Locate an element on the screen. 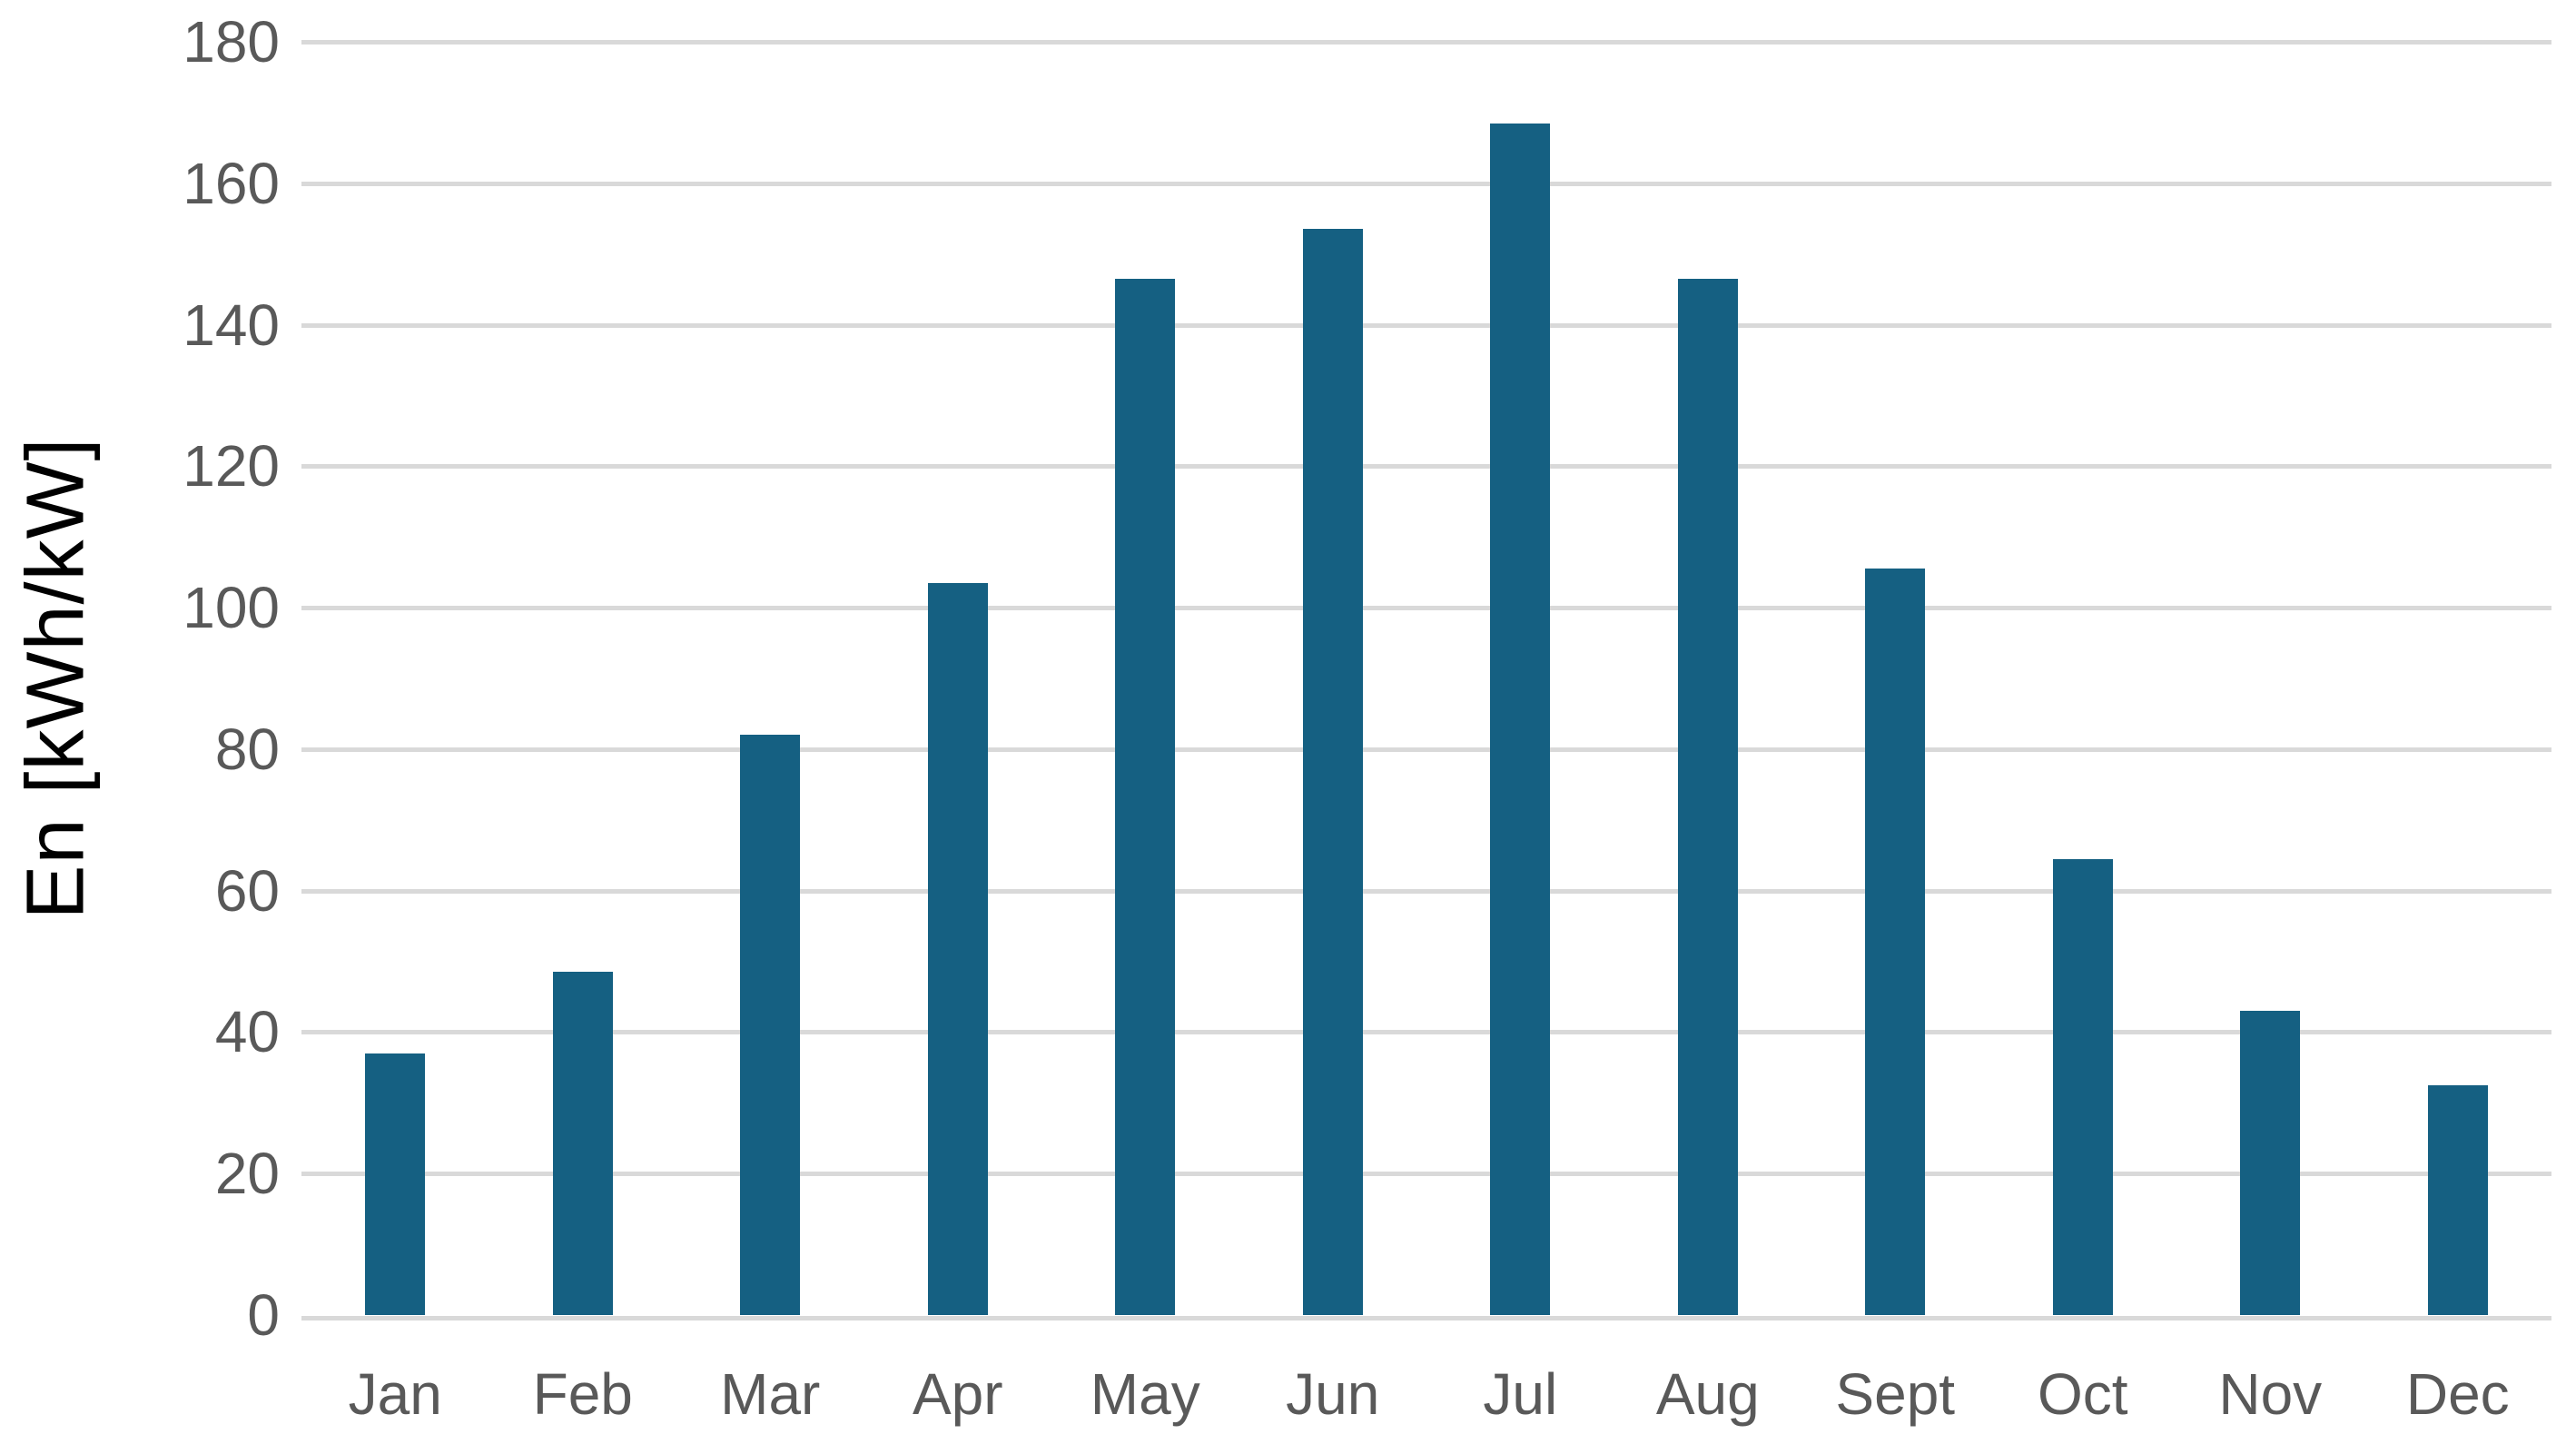  x-tick-label-dec: Dec is located at coordinates (2457, 1394).